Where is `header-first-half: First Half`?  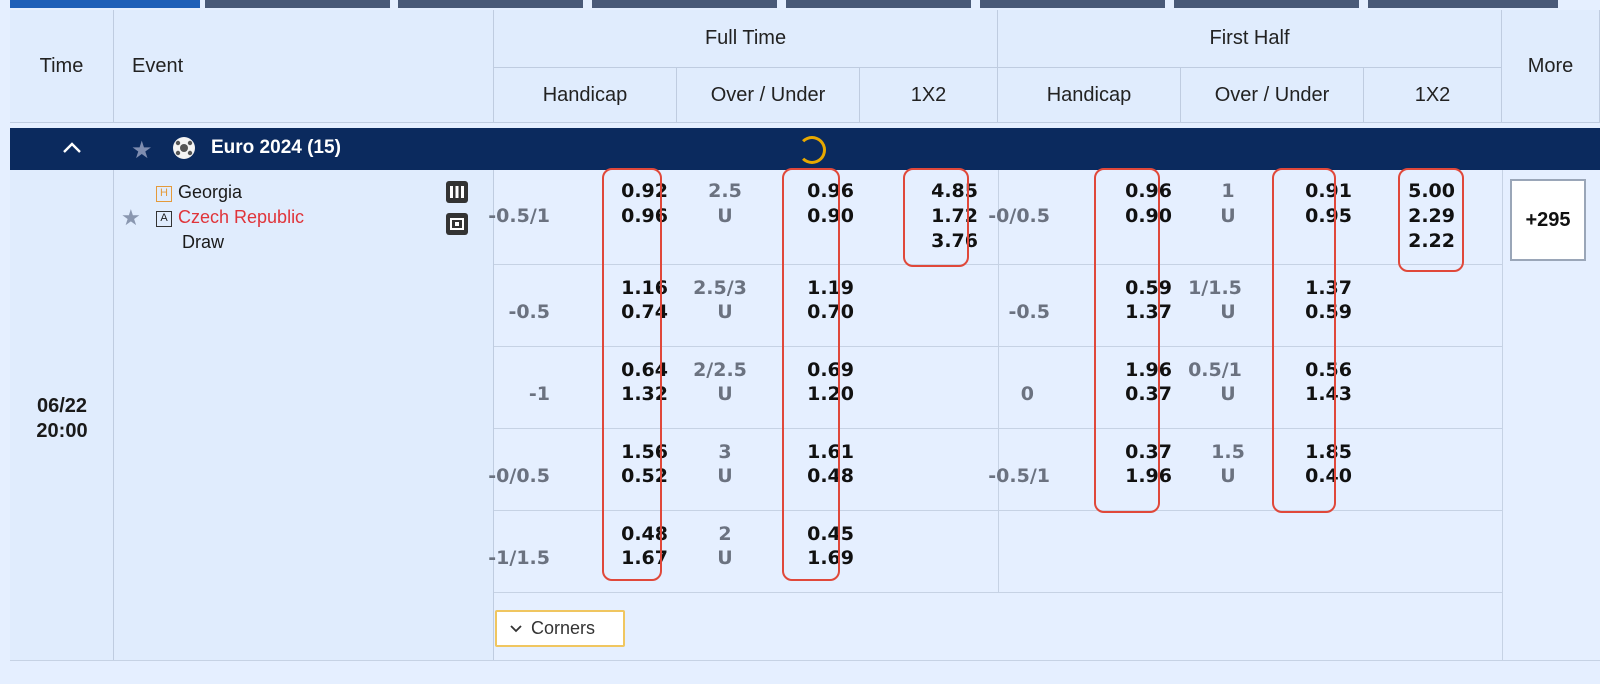 header-first-half: First Half is located at coordinates (1250, 39).